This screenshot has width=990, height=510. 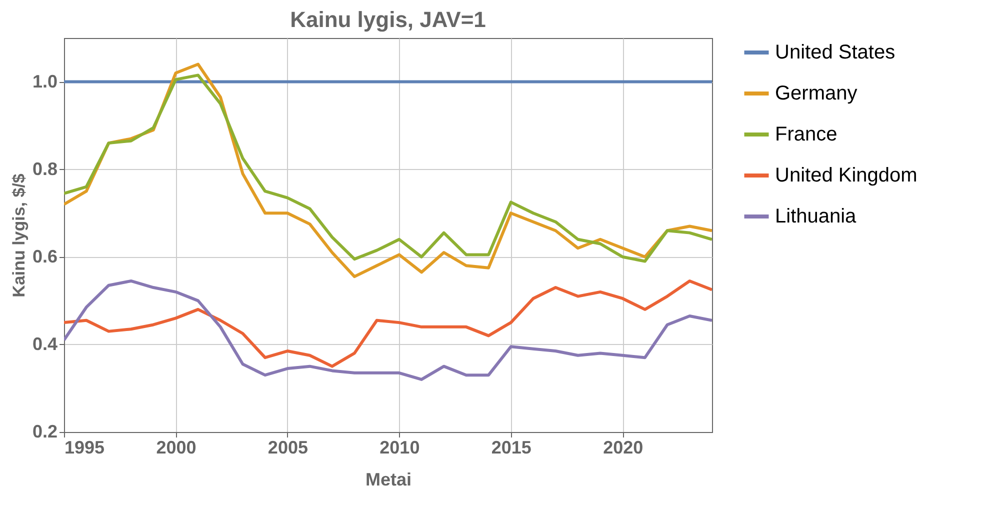 What do you see at coordinates (45, 344) in the screenshot?
I see `y-tick-label: 0.4` at bounding box center [45, 344].